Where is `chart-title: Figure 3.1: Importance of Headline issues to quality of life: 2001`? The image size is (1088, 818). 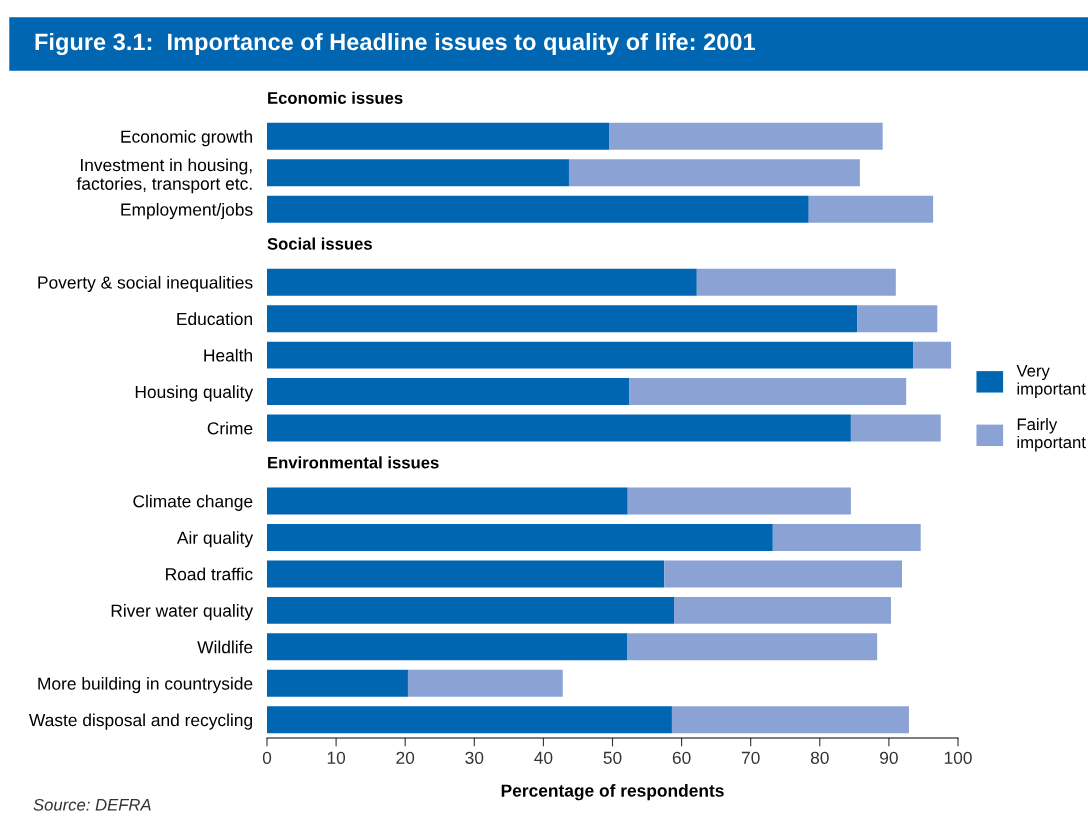 chart-title: Figure 3.1: Importance of Headline issues to quality of life: 2001 is located at coordinates (395, 44).